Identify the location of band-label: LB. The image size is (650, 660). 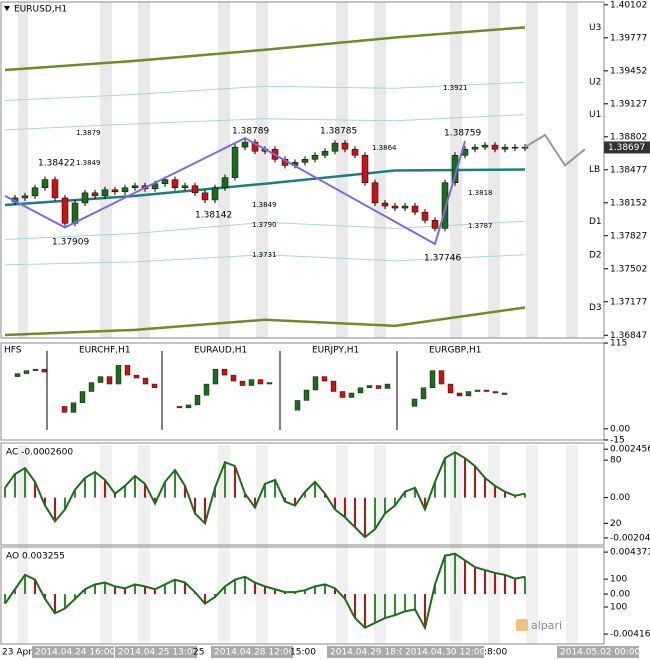
(594, 170).